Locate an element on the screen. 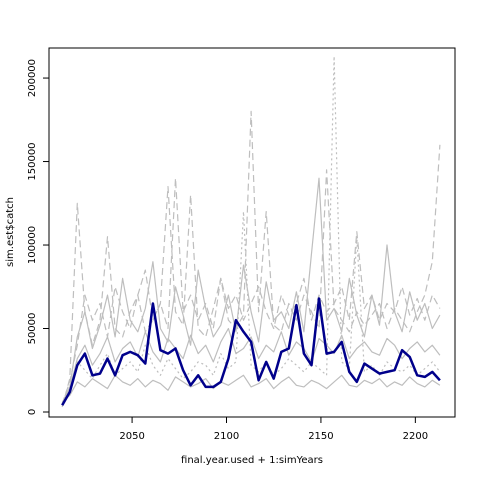 The image size is (480, 480). y-tick-label: 150000 is located at coordinates (32, 161).